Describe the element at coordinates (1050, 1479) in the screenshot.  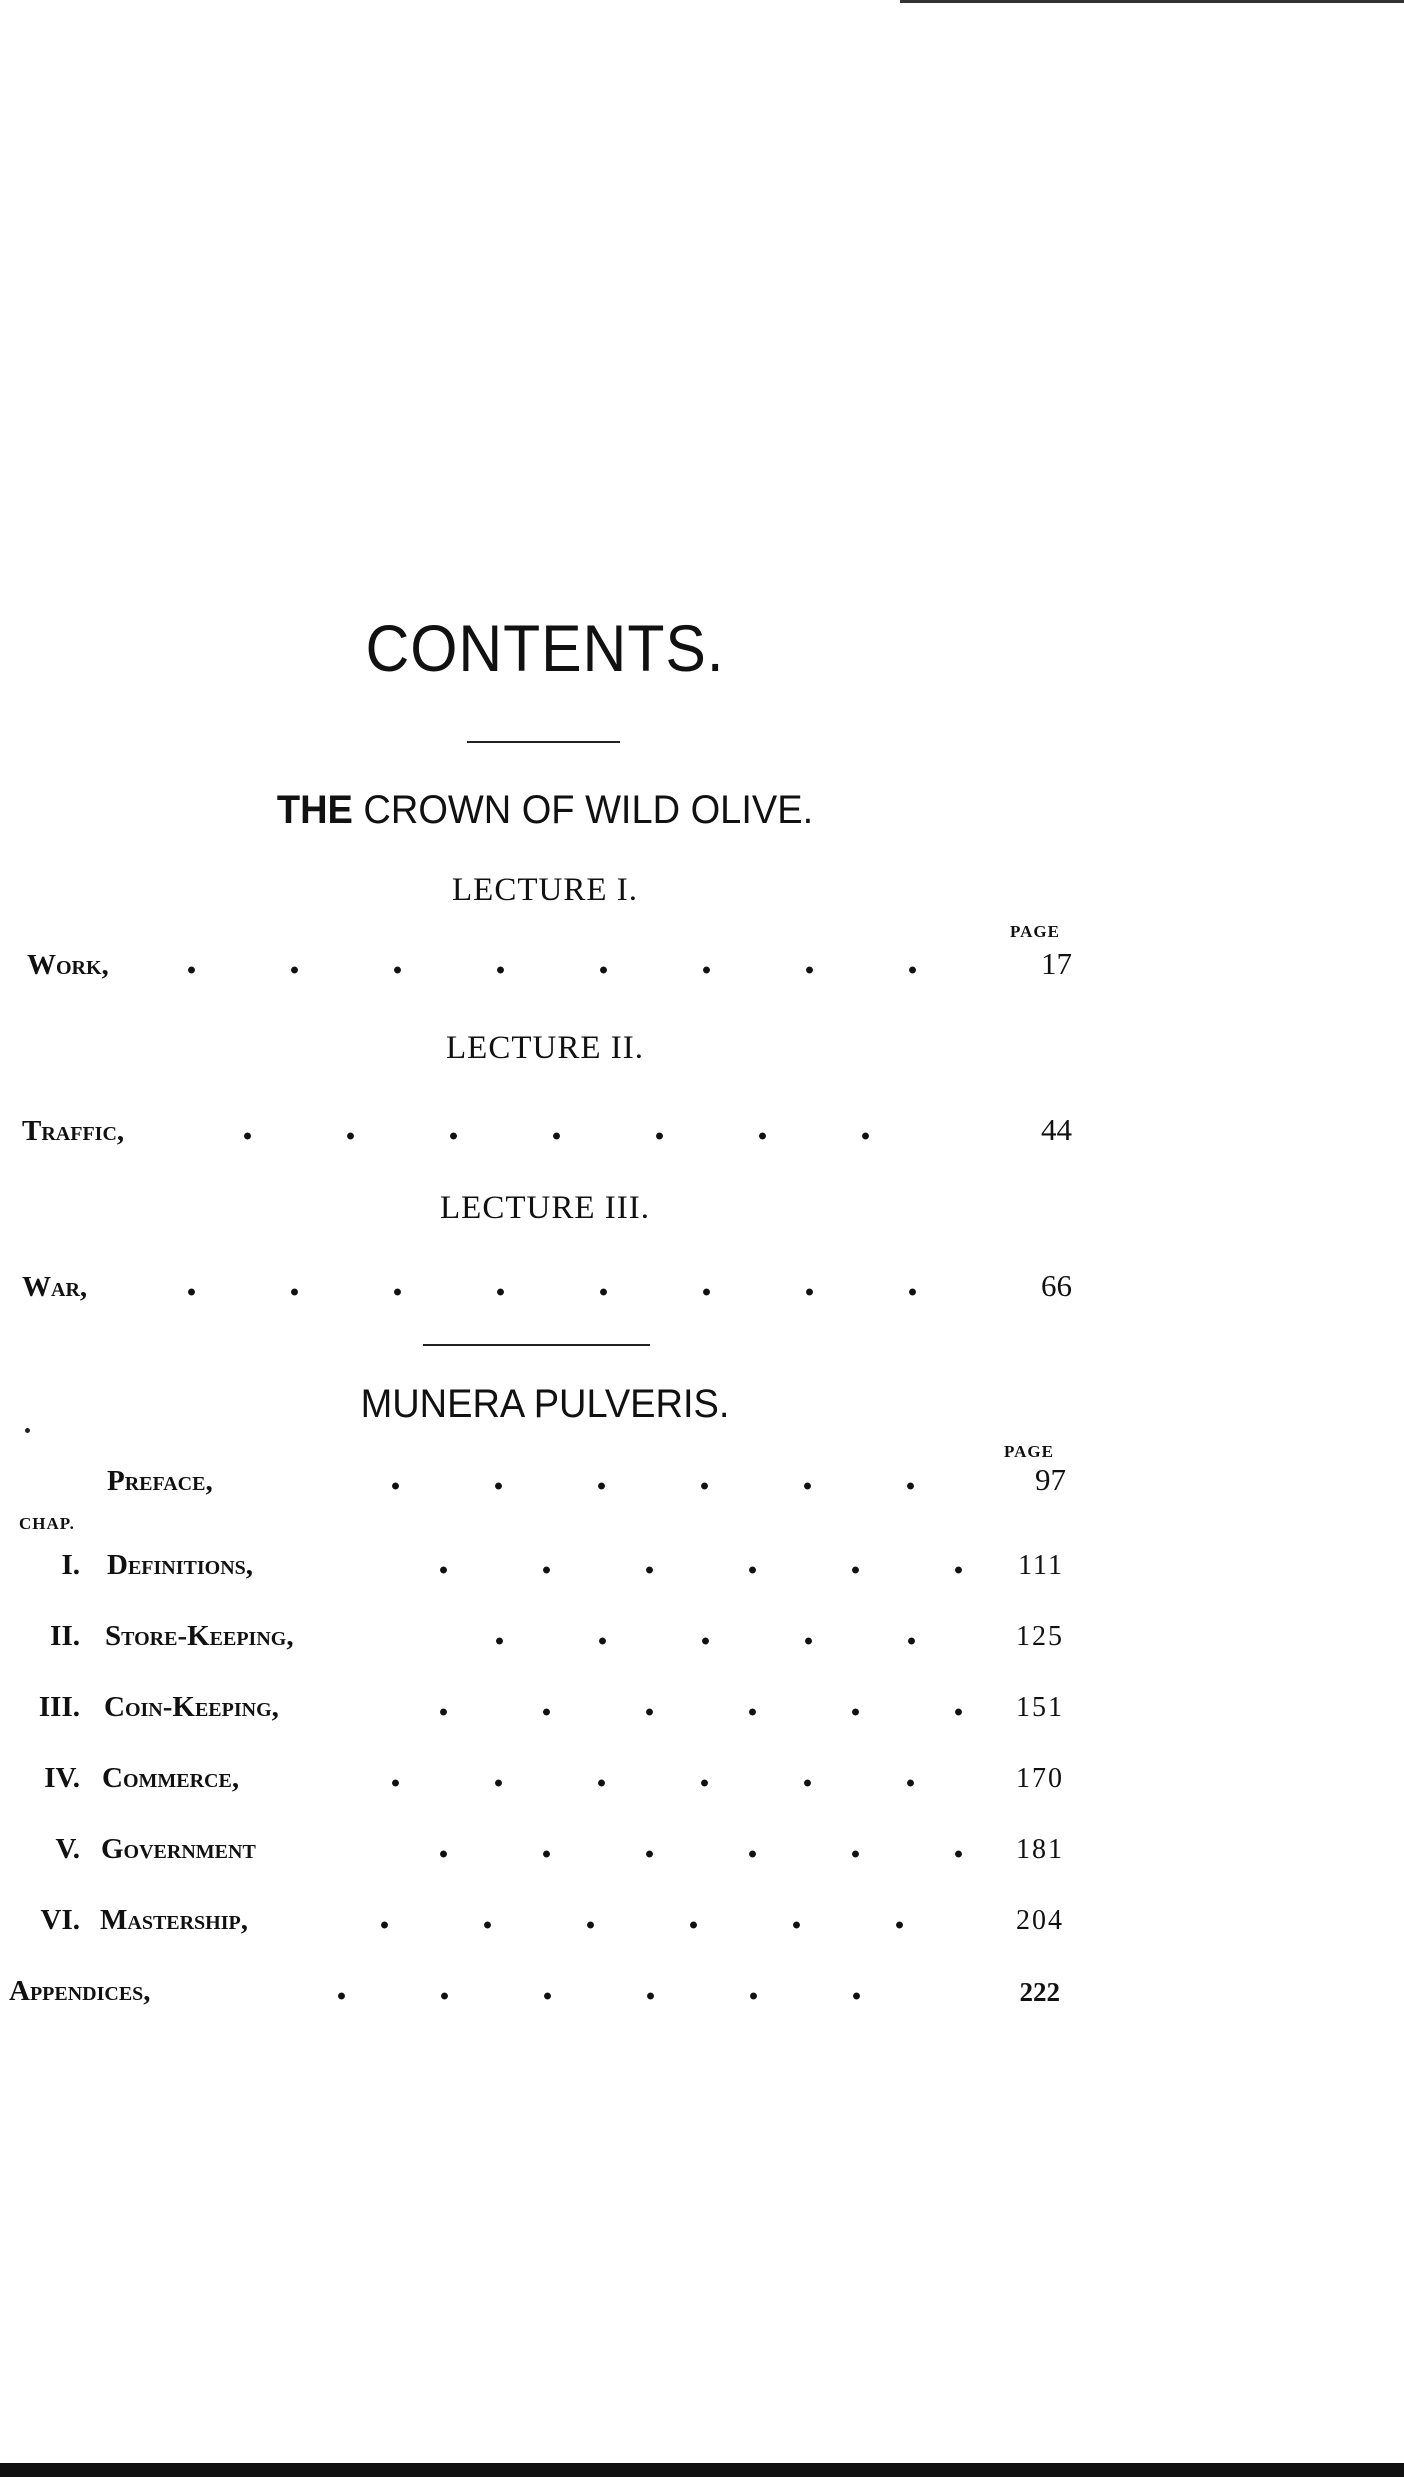
I see `page-number: 97` at that location.